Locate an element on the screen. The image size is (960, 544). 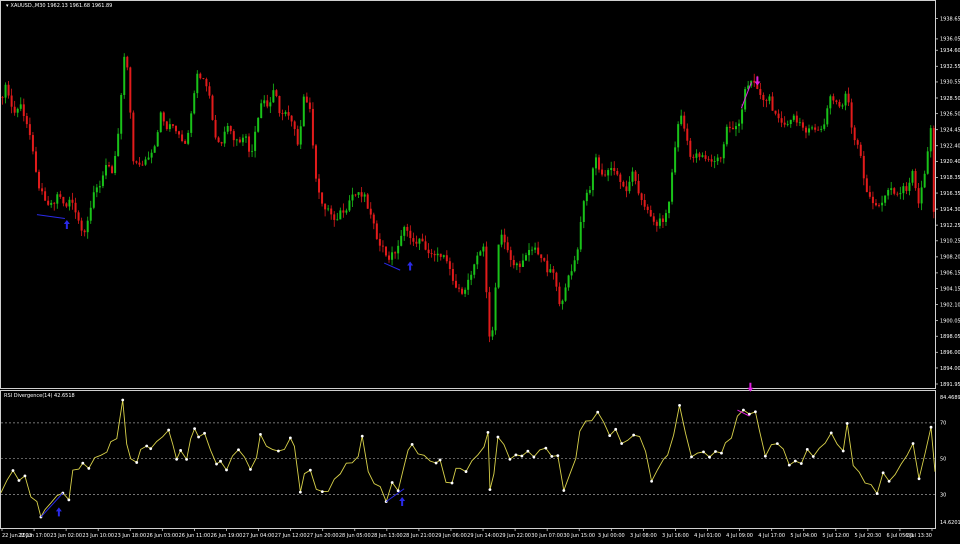
price-y-tick-label: 1891.95 is located at coordinates (950, 385).